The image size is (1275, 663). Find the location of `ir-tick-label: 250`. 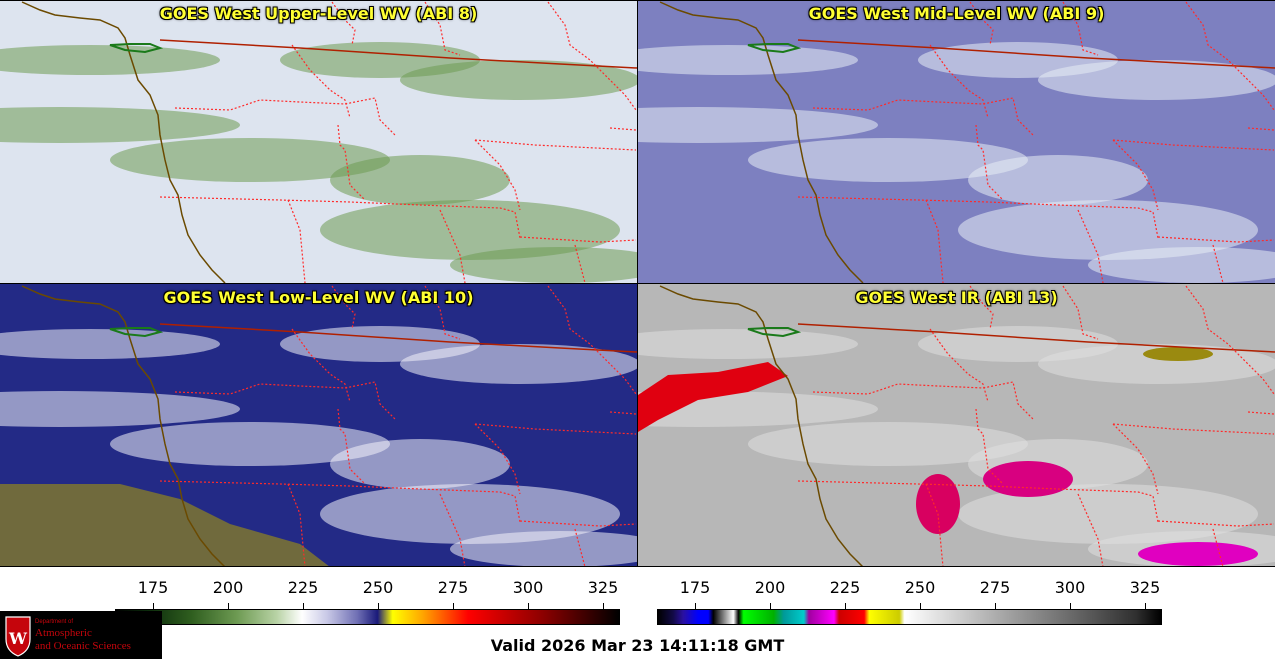

ir-tick-label: 250 is located at coordinates (920, 587).